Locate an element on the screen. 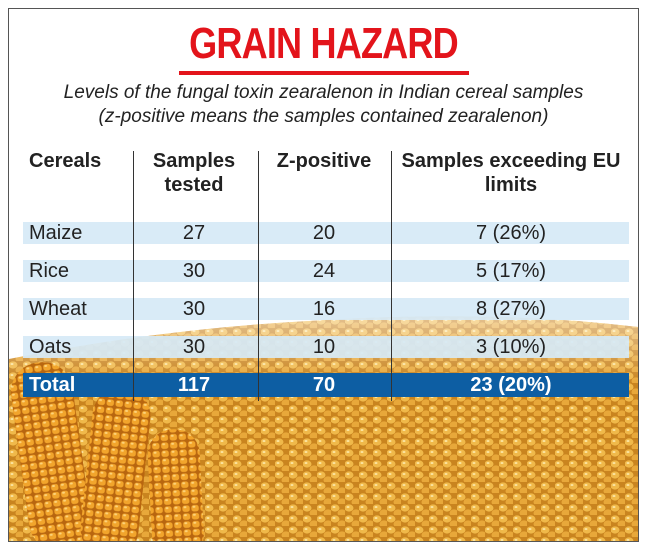  table-cell: 3 (10%) is located at coordinates (511, 347).